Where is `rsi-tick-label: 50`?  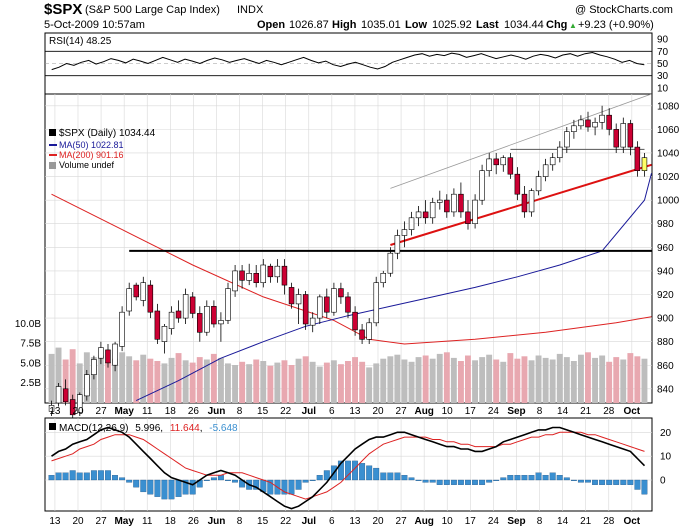
rsi-tick-label: 50 is located at coordinates (663, 64).